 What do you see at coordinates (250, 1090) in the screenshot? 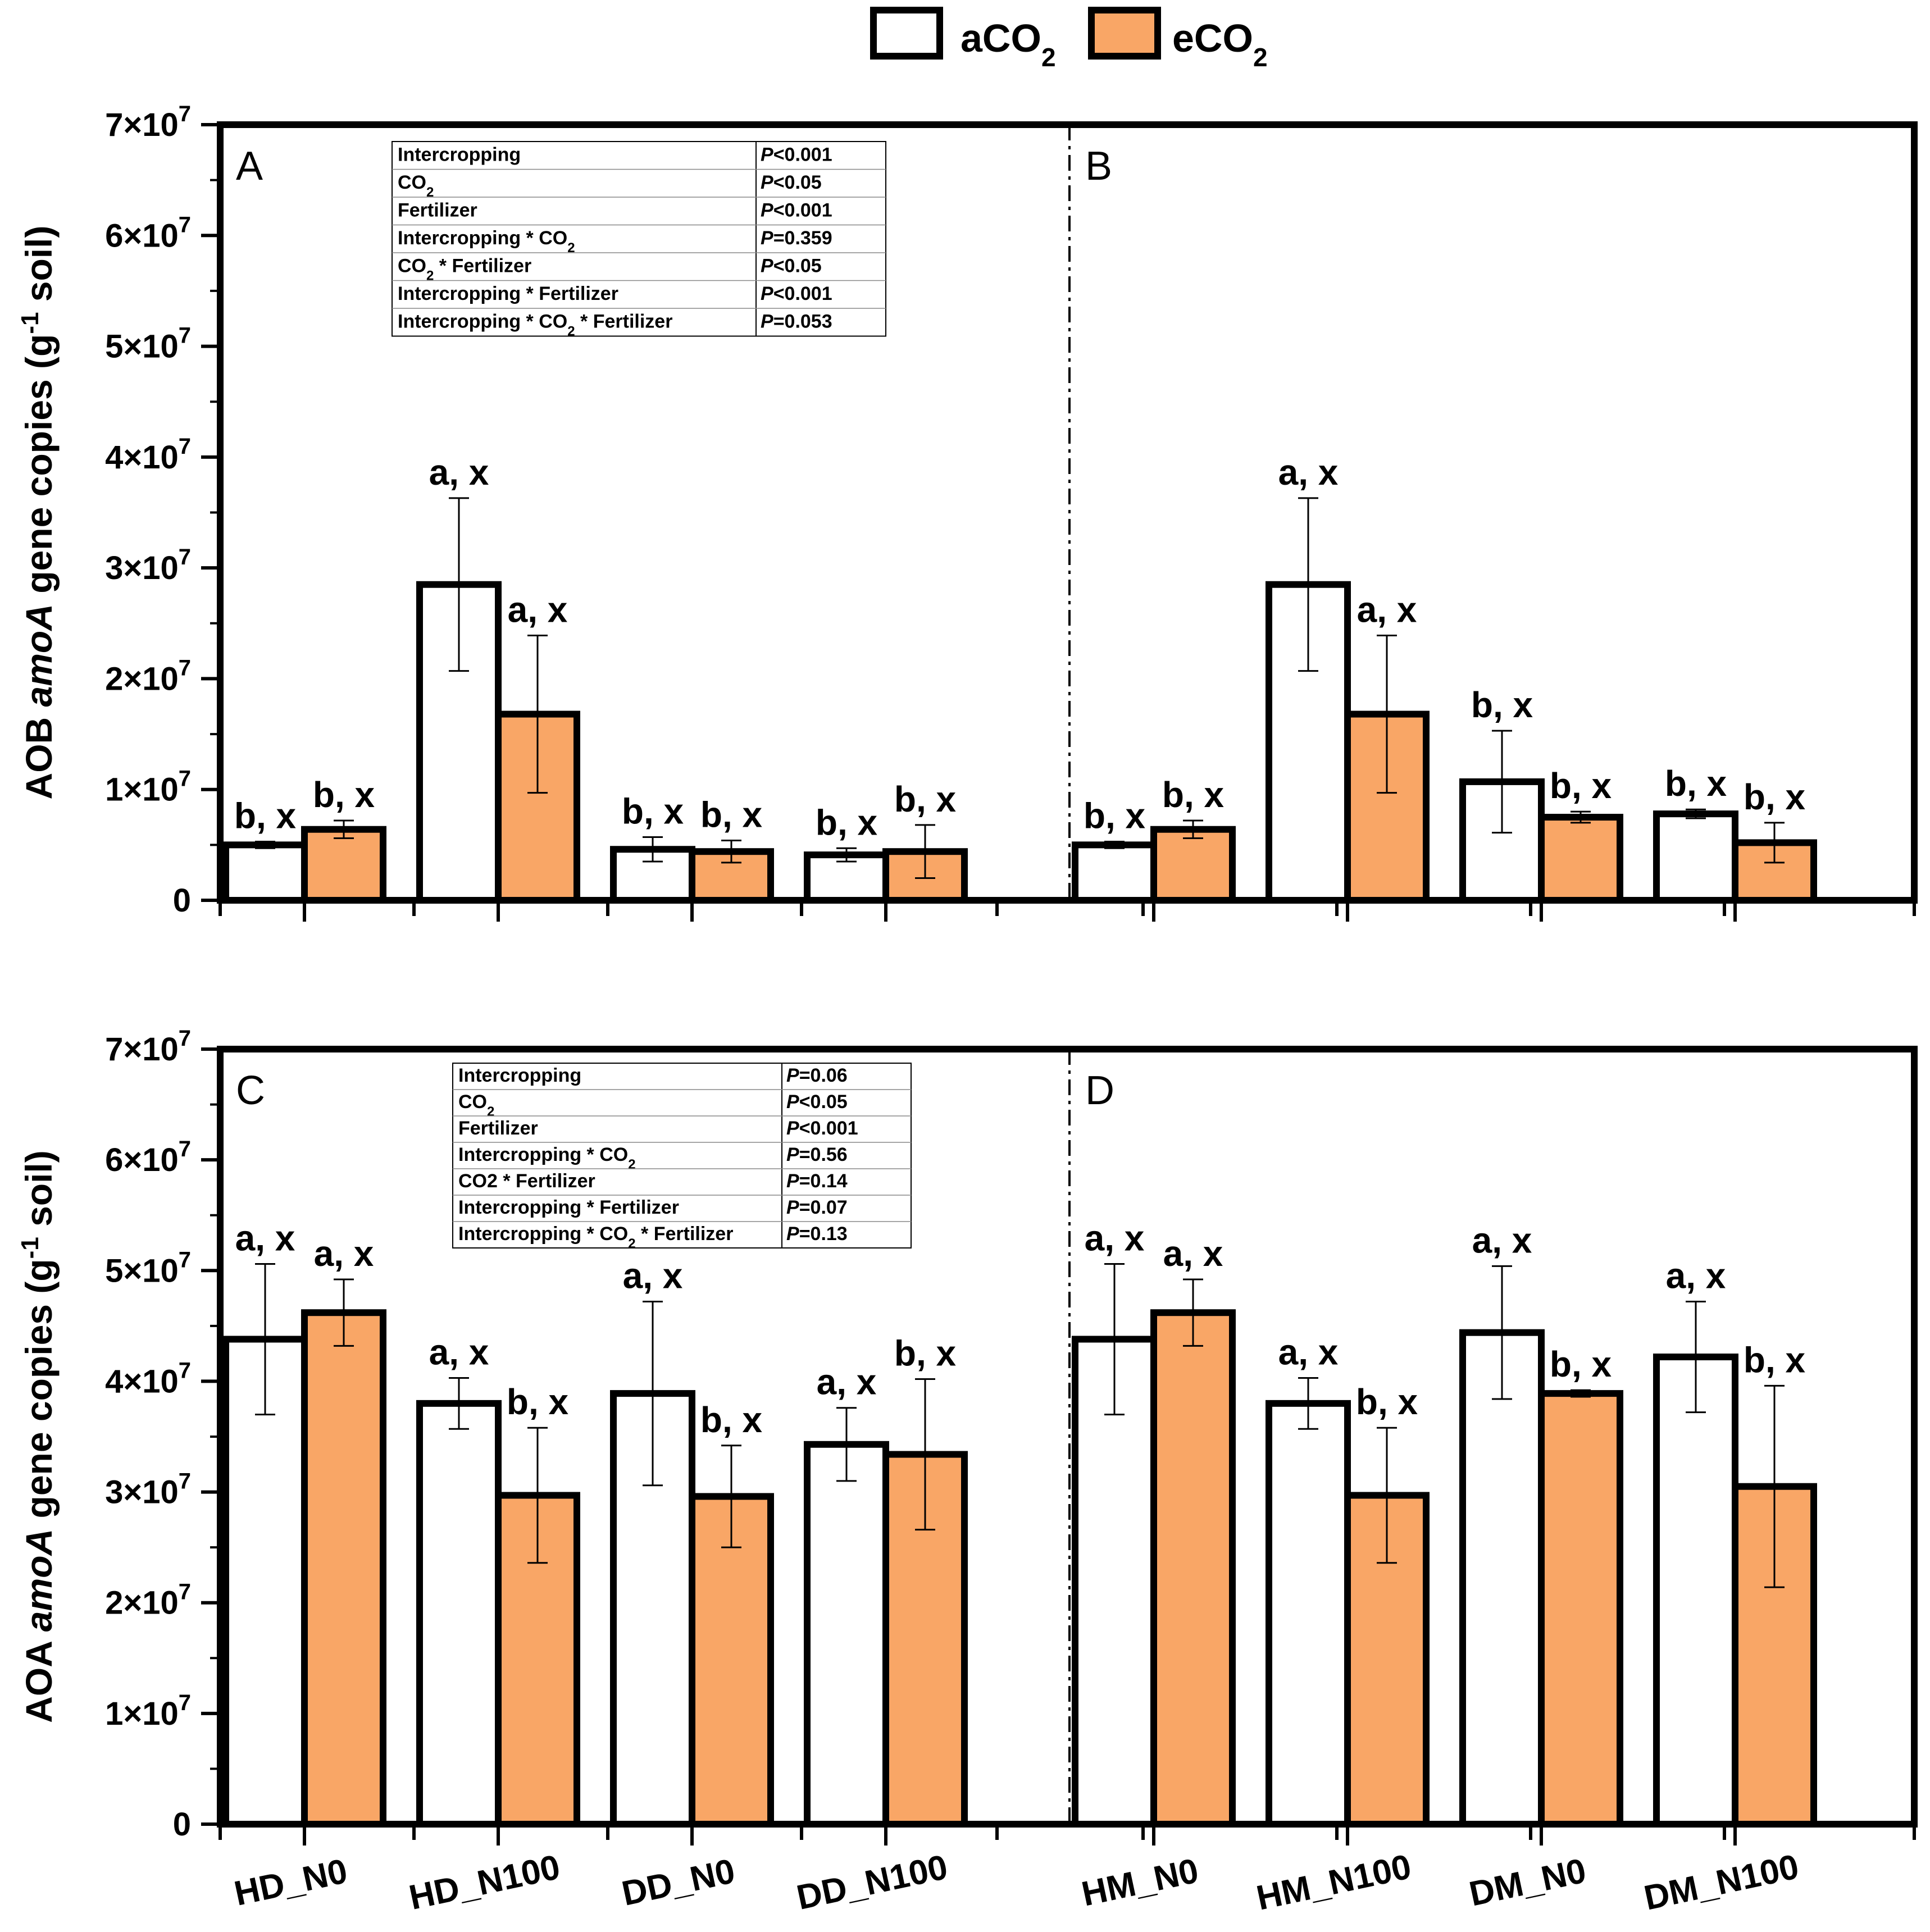
I see `panel-letter-c: C` at bounding box center [250, 1090].